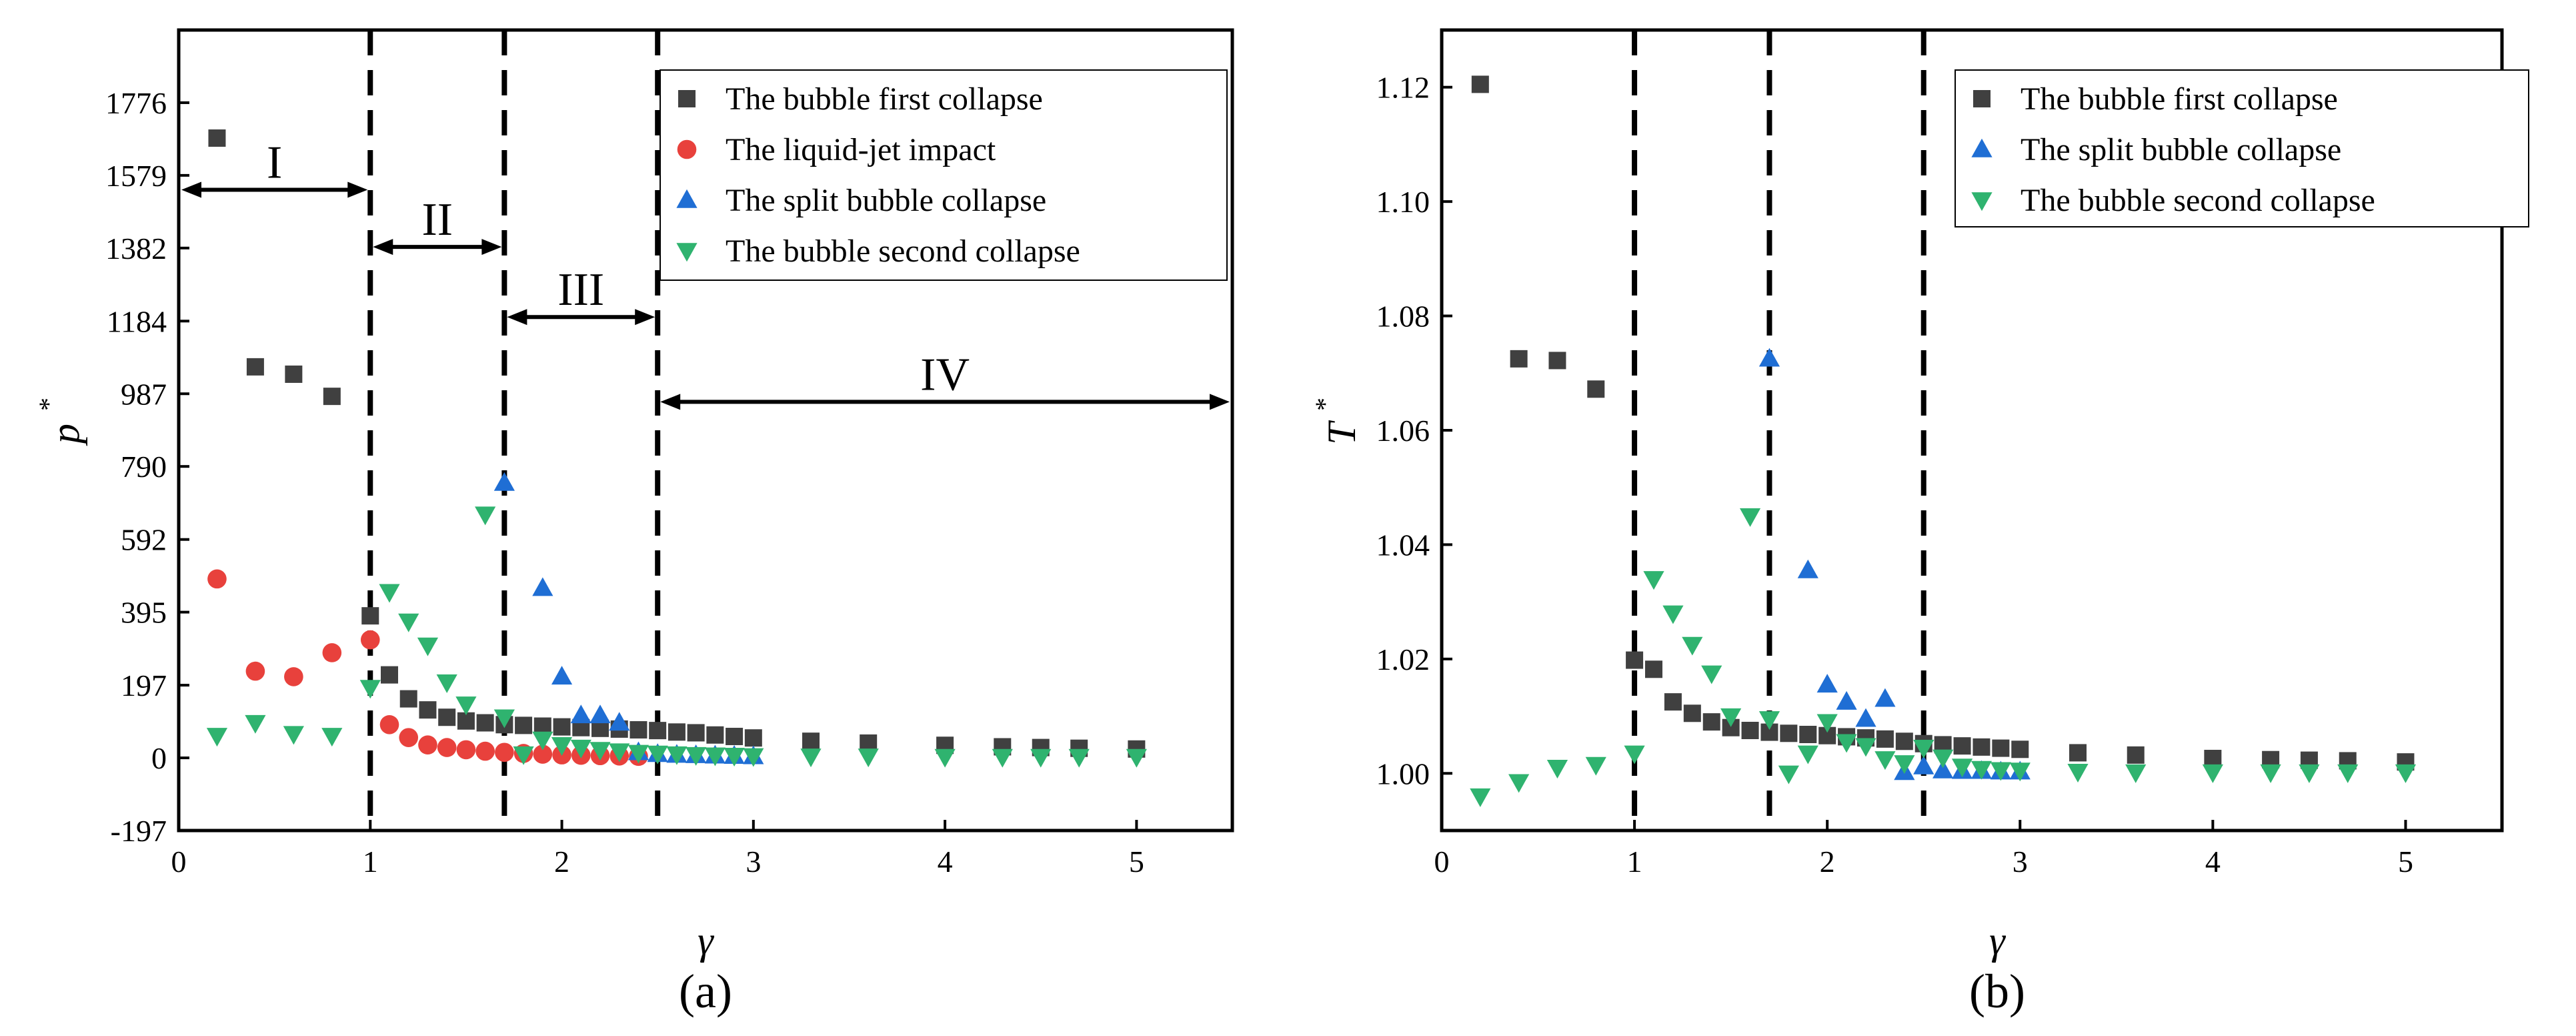 Image resolution: width=2576 pixels, height=1036 pixels. I want to click on y-tick-label: 1.00, so click(1403, 773).